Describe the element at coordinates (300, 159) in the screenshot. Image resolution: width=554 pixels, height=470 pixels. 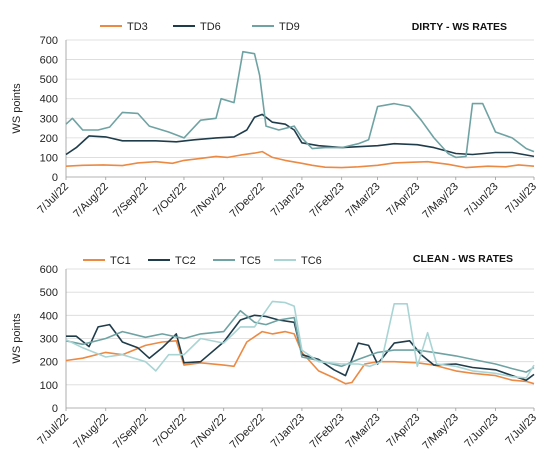
I see `series-line-td3` at that location.